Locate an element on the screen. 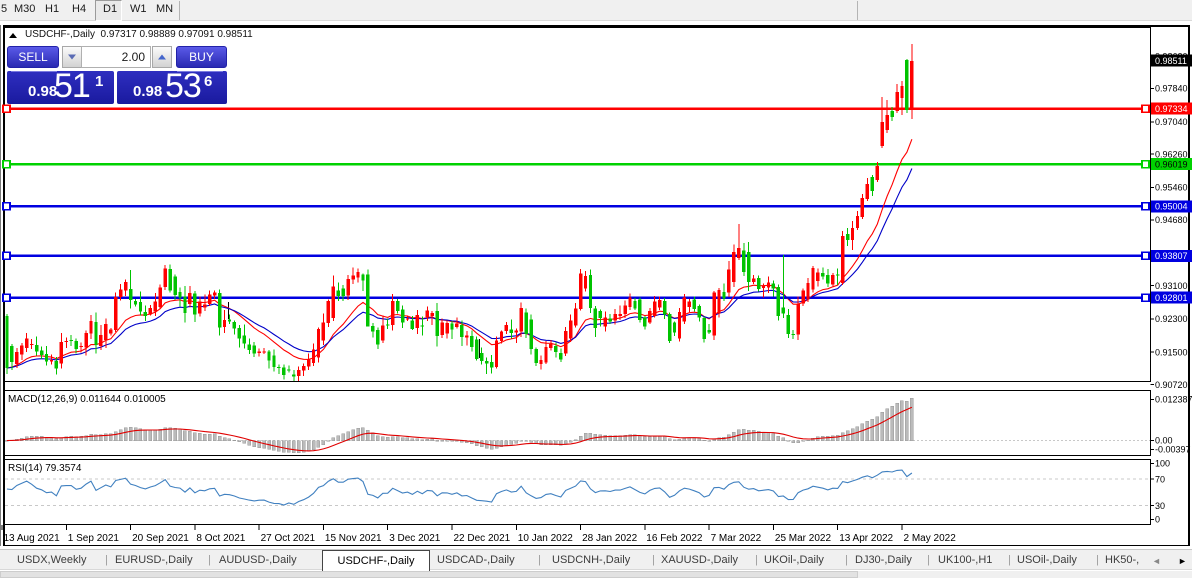 This screenshot has height=578, width=1192. svg-text: 0.92801 is located at coordinates (1171, 298).